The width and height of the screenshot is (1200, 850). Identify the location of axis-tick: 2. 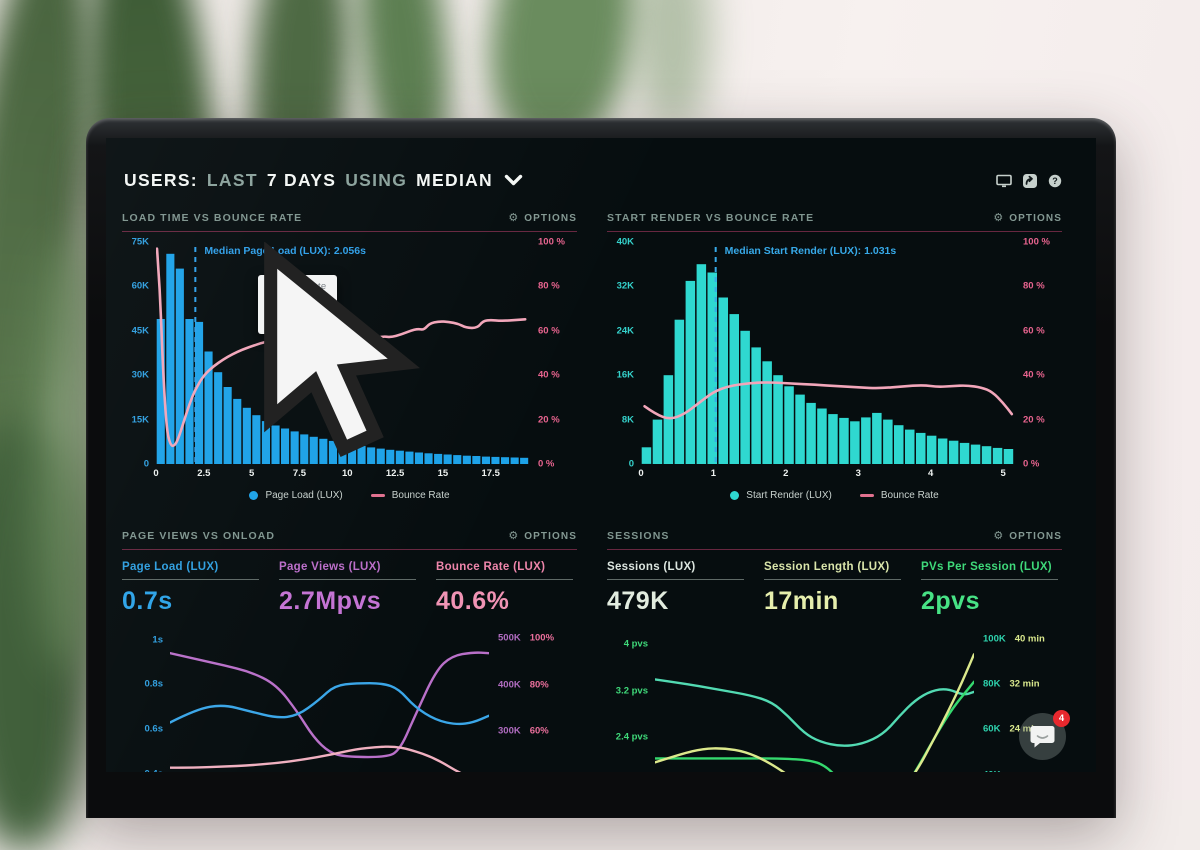
(786, 473).